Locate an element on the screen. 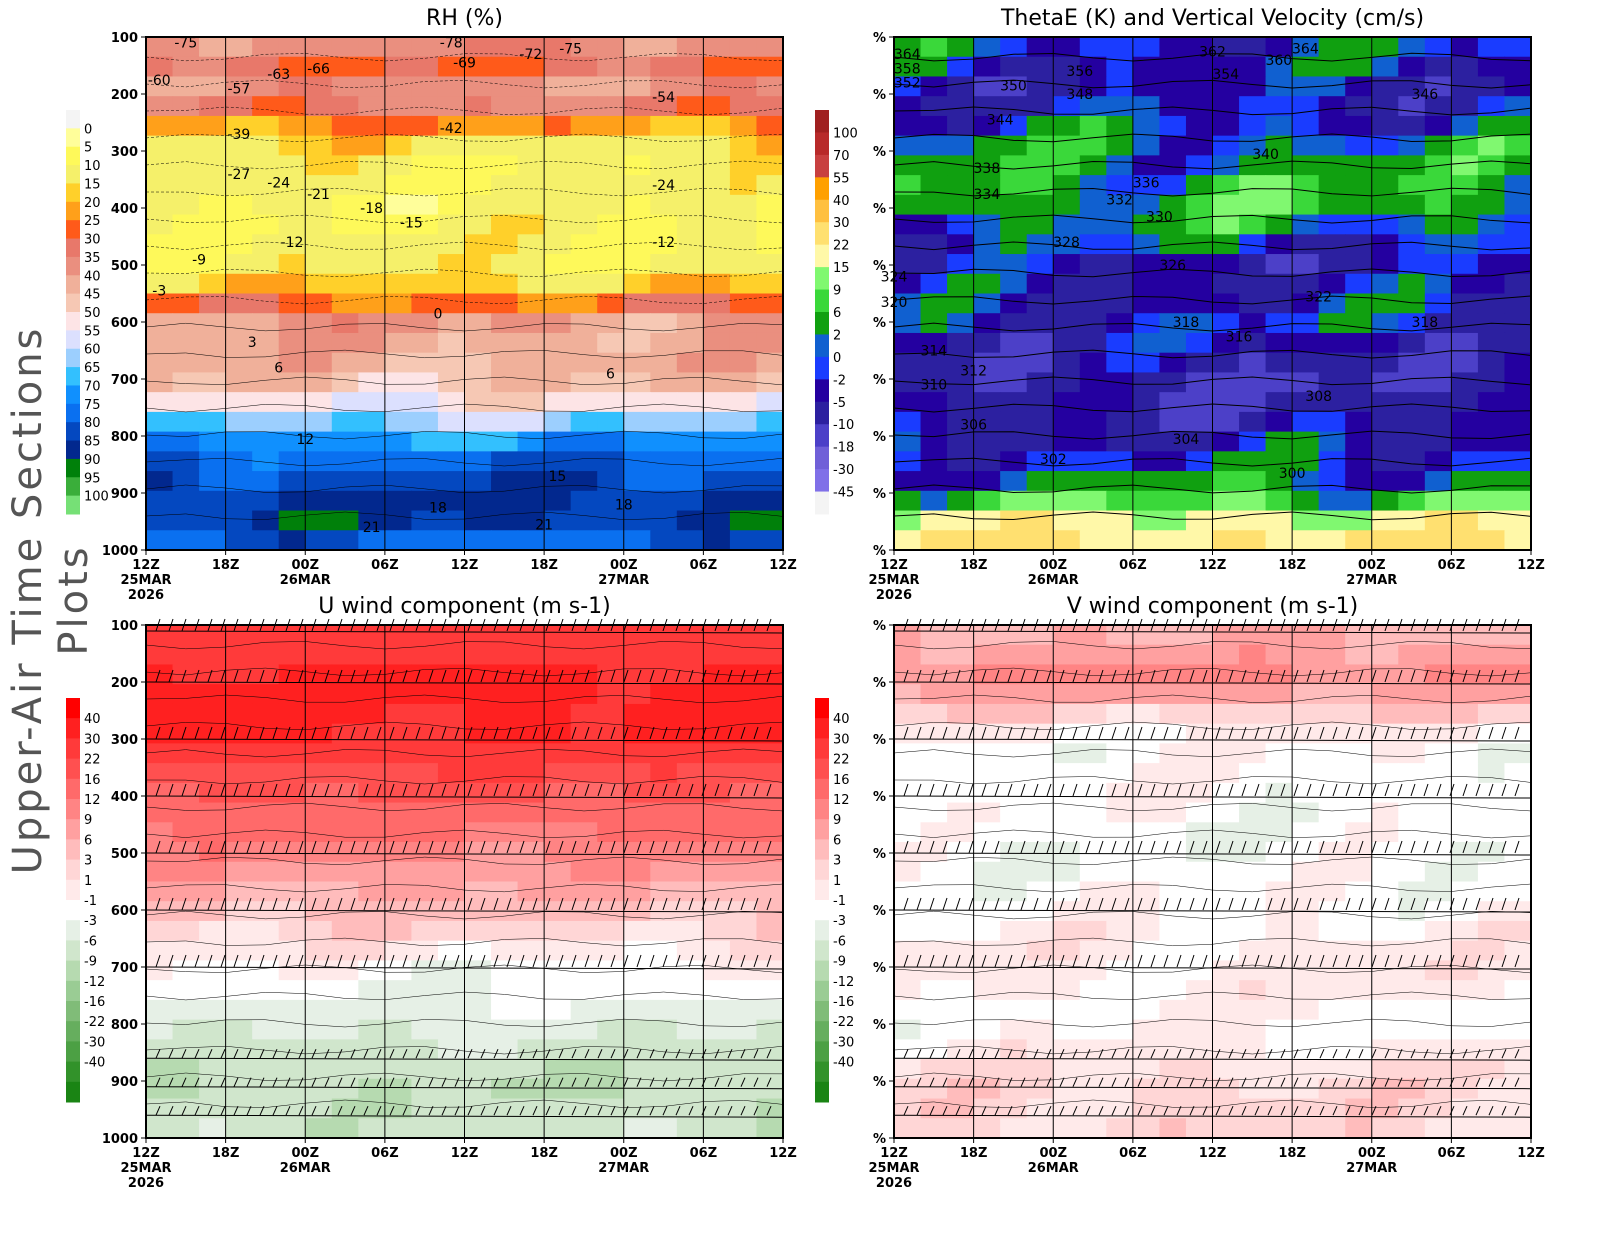  y-tick-label: % is located at coordinates (879, 683).